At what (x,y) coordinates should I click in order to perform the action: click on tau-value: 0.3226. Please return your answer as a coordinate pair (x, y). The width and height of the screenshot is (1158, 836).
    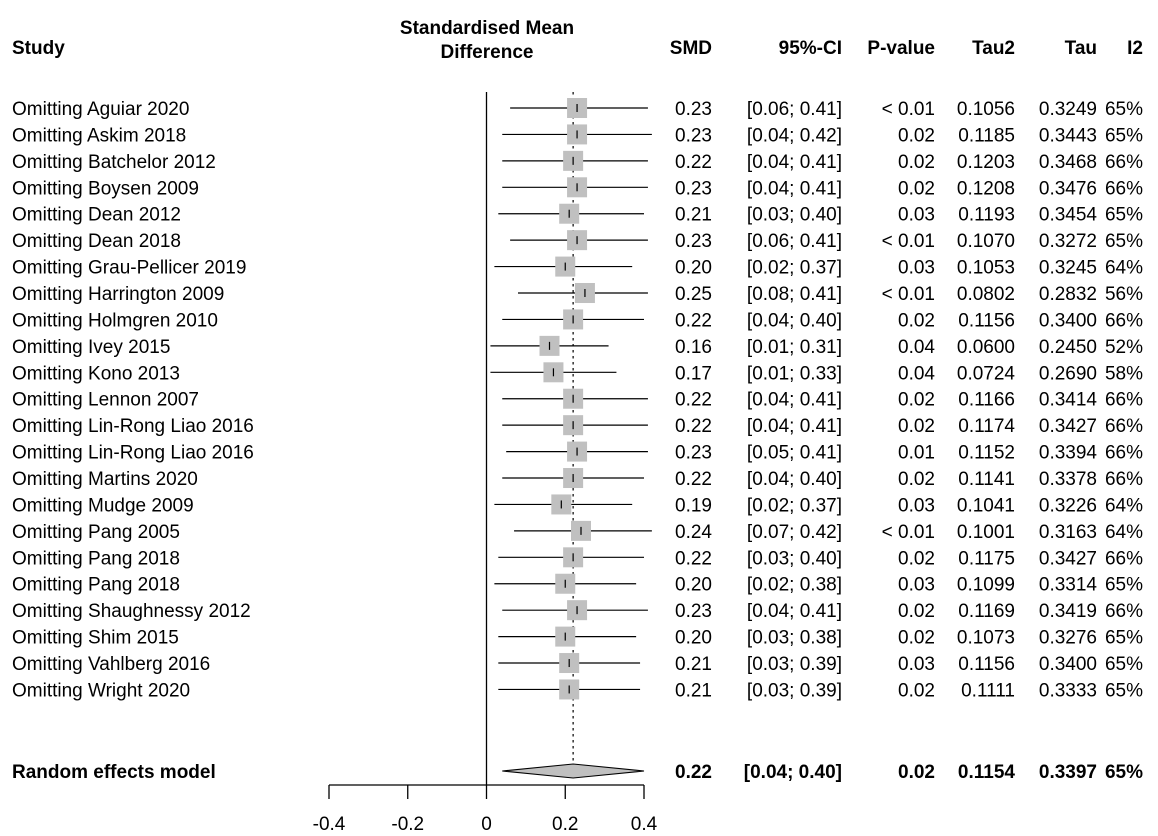
    Looking at the image, I should click on (1068, 505).